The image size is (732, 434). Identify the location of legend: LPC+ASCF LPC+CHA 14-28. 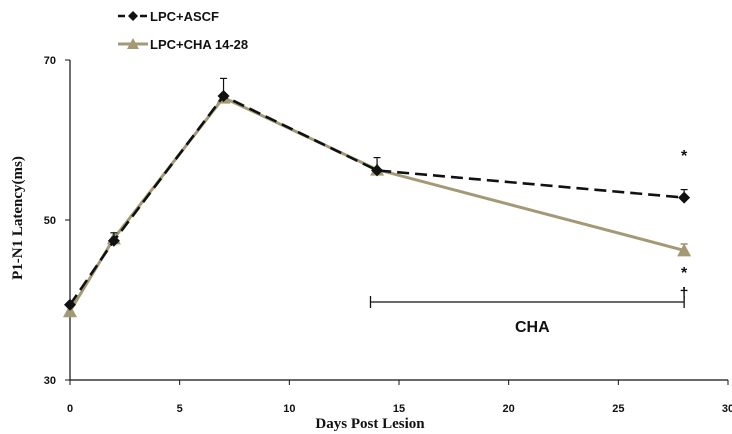
(183, 30).